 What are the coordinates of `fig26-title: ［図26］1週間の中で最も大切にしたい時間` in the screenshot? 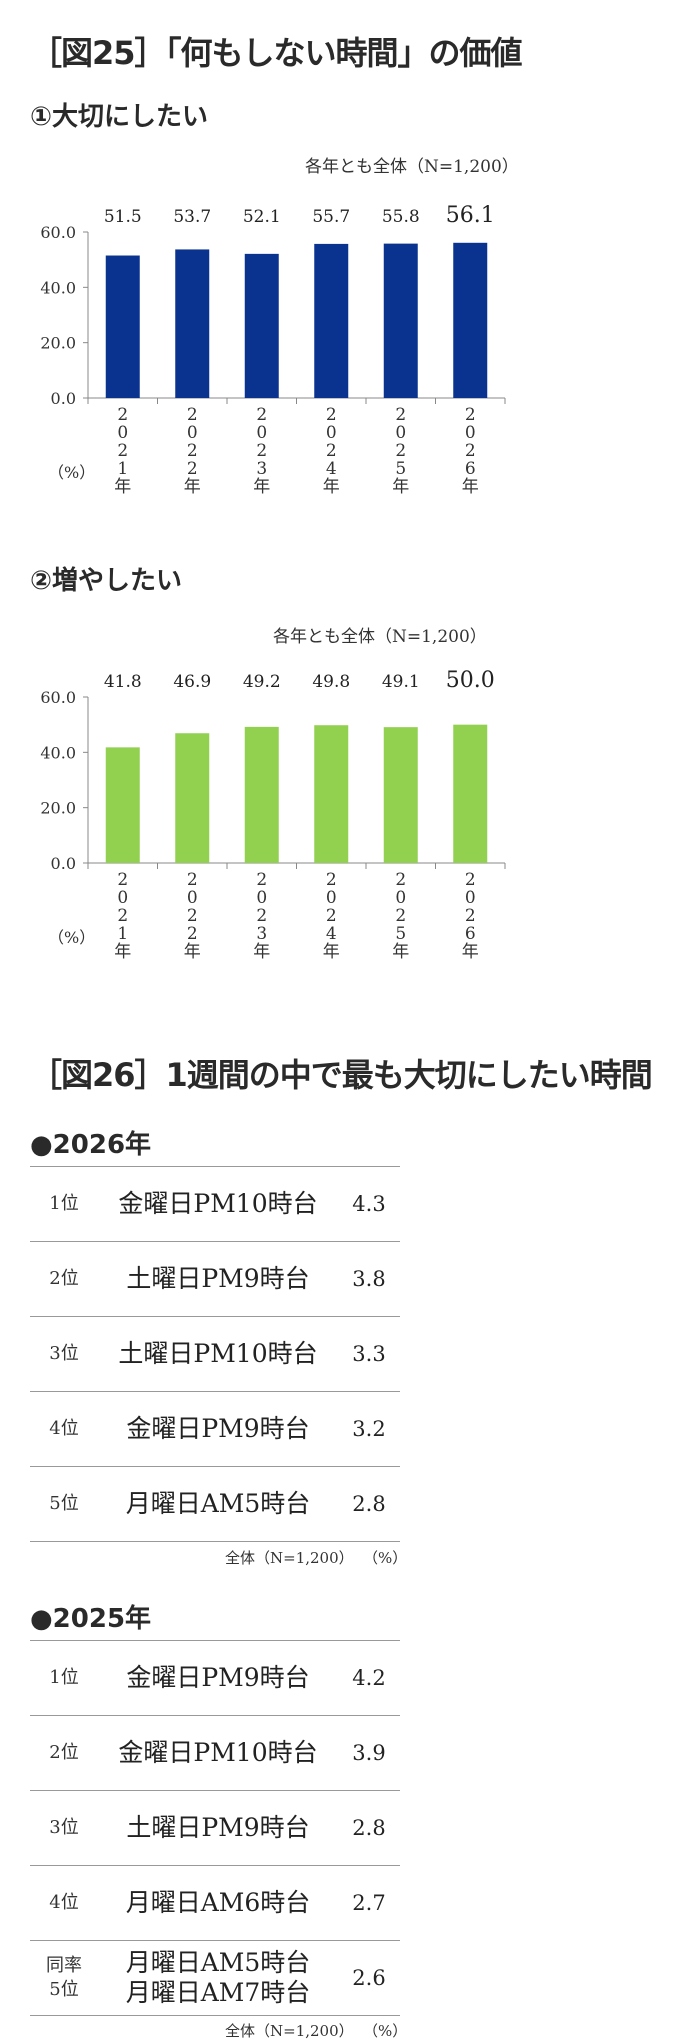 It's located at (341, 1075).